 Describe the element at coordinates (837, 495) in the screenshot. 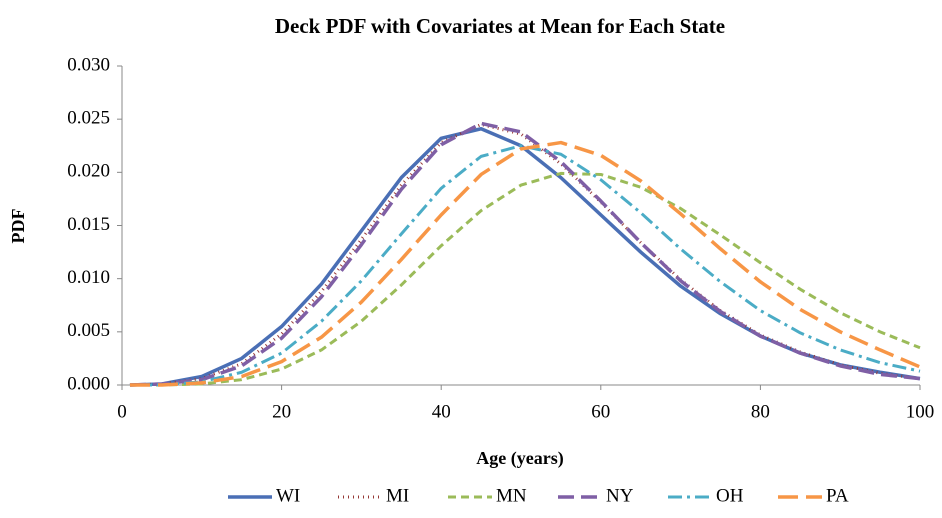

I see `legend-label: PA` at that location.